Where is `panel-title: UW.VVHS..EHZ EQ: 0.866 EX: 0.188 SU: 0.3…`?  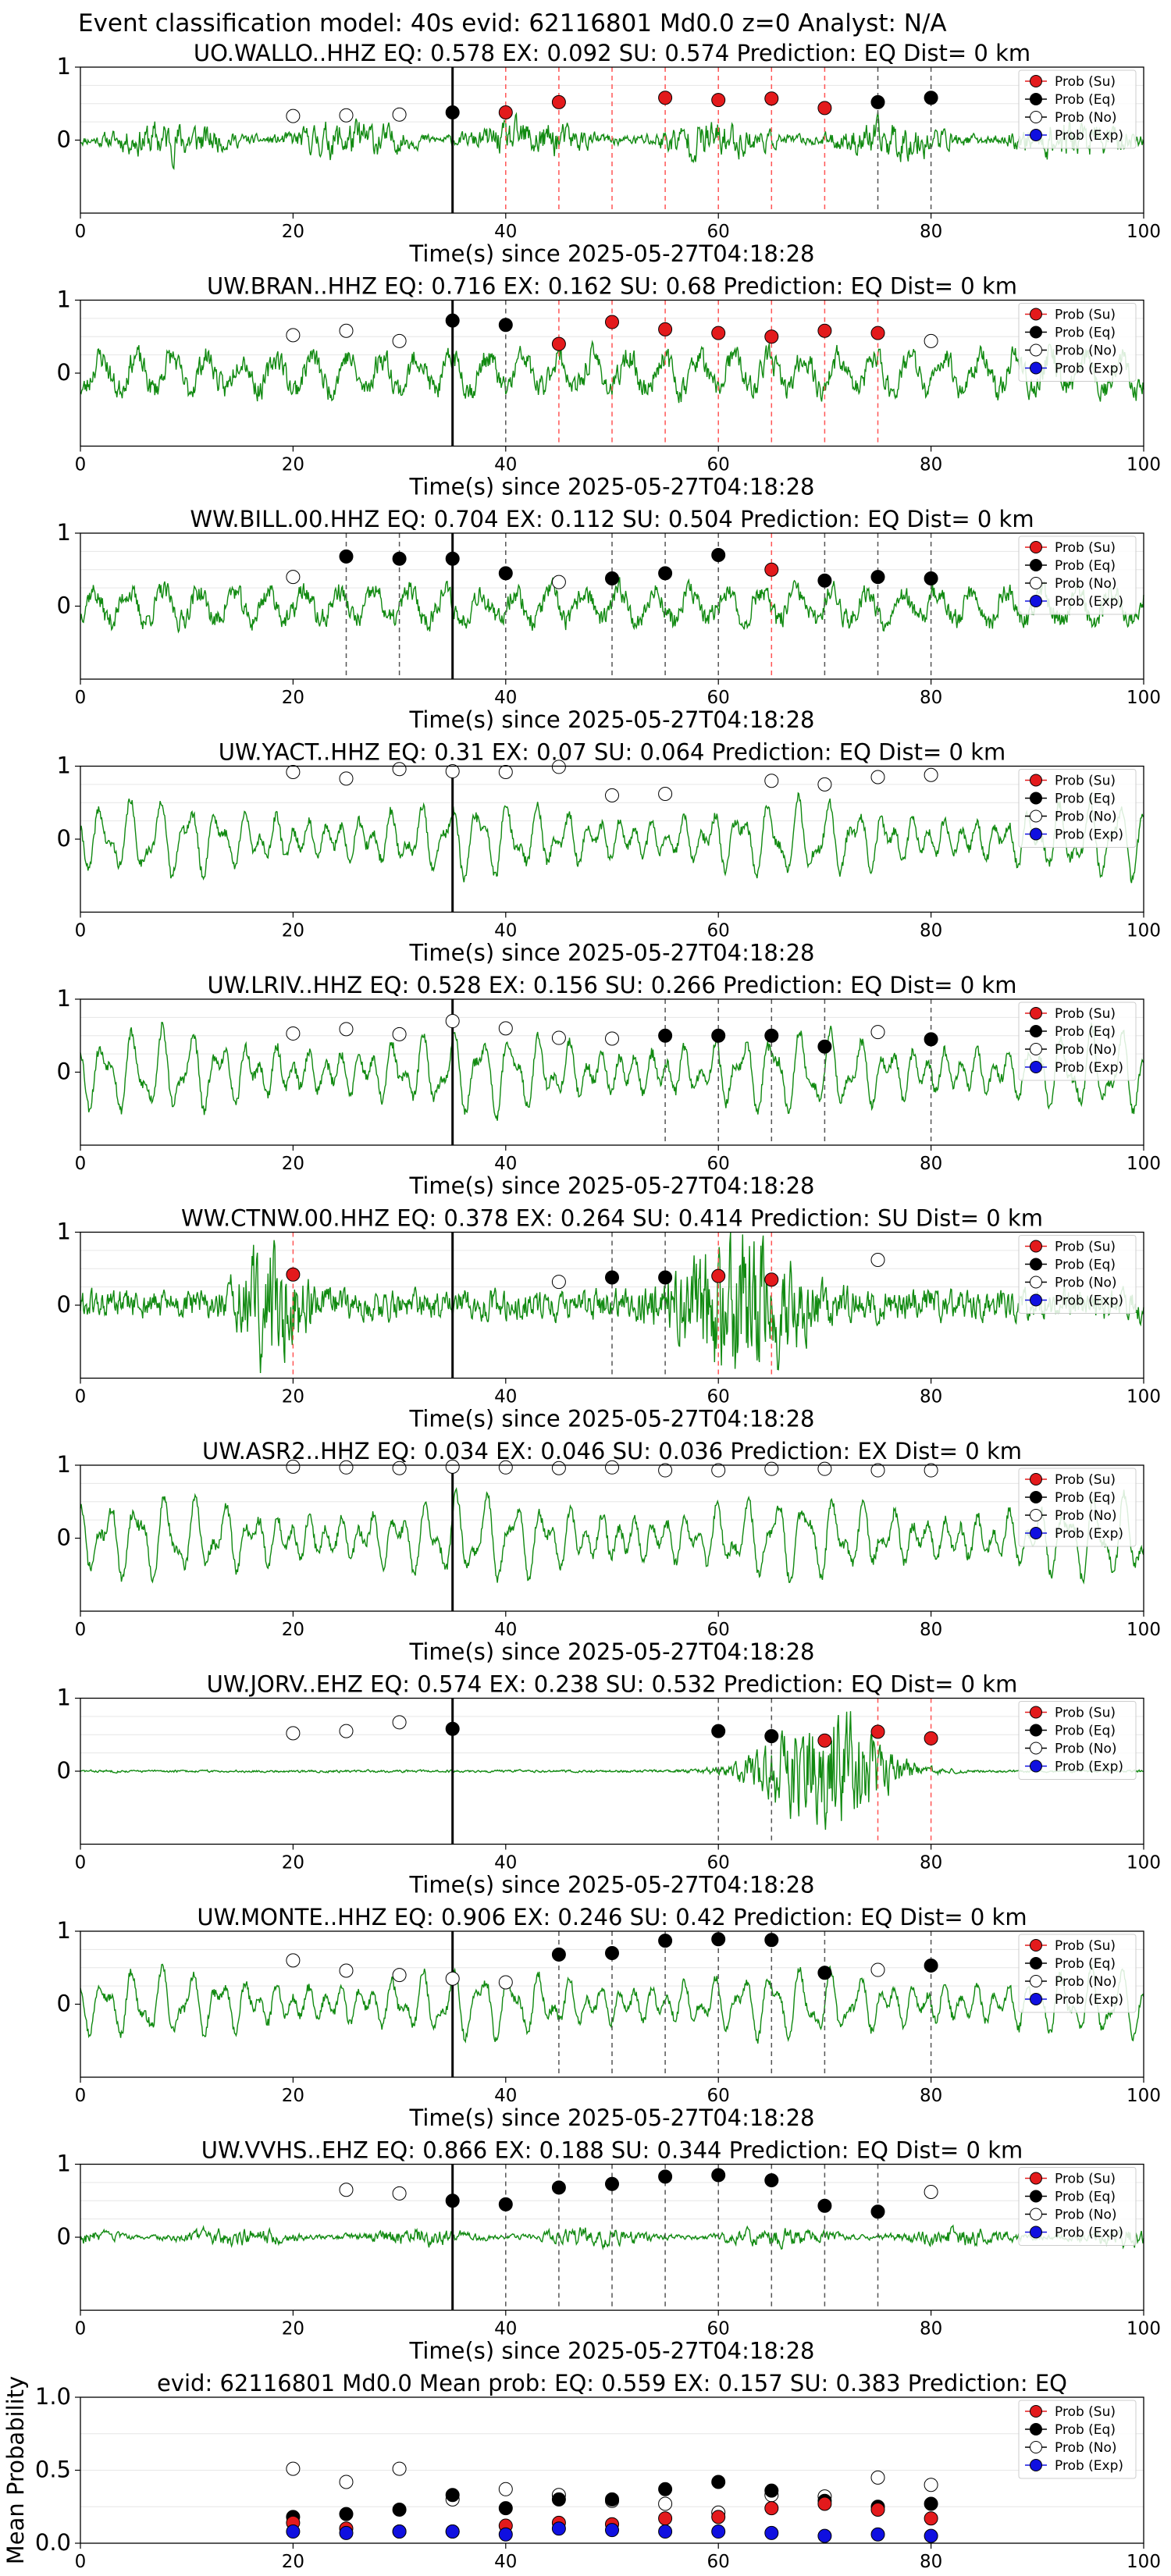 panel-title: UW.VVHS..EHZ EQ: 0.866 EX: 0.188 SU: 0.3… is located at coordinates (612, 2150).